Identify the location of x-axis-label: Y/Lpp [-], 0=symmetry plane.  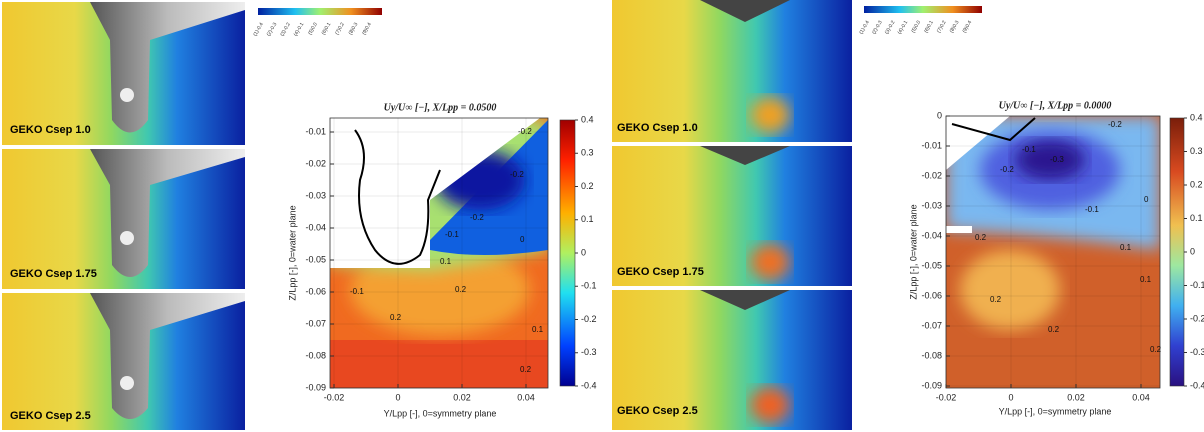
(1055, 411).